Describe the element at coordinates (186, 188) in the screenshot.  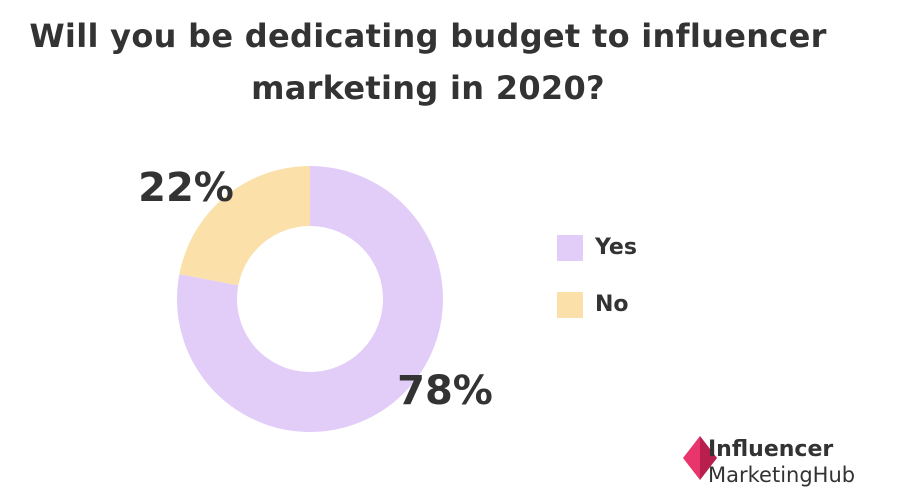
I see `value-label: 22%` at that location.